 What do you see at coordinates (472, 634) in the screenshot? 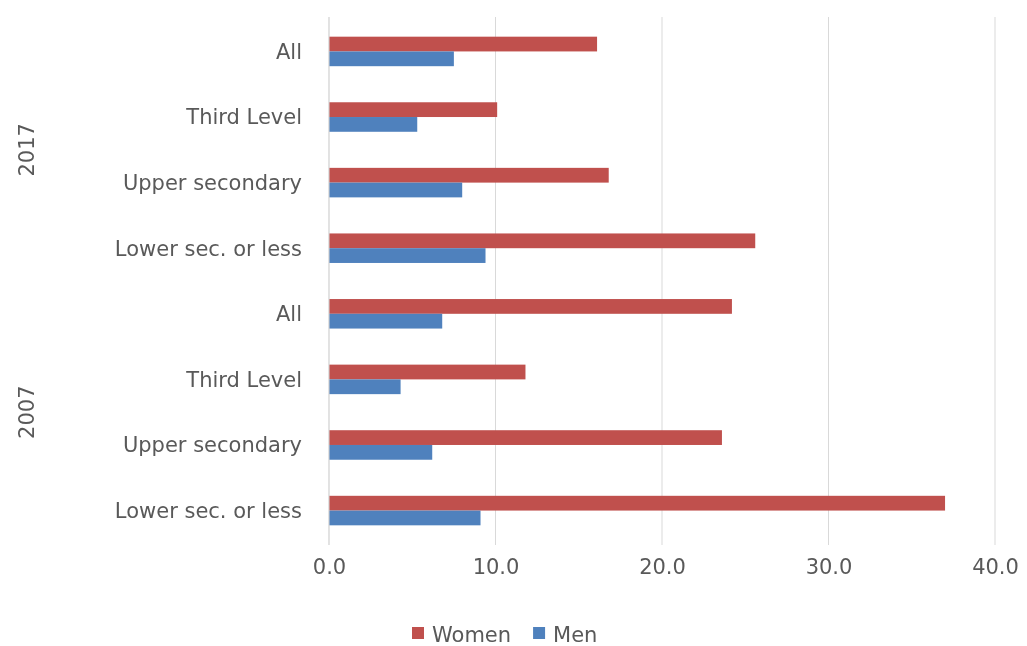
I see `legend-label: Women` at bounding box center [472, 634].